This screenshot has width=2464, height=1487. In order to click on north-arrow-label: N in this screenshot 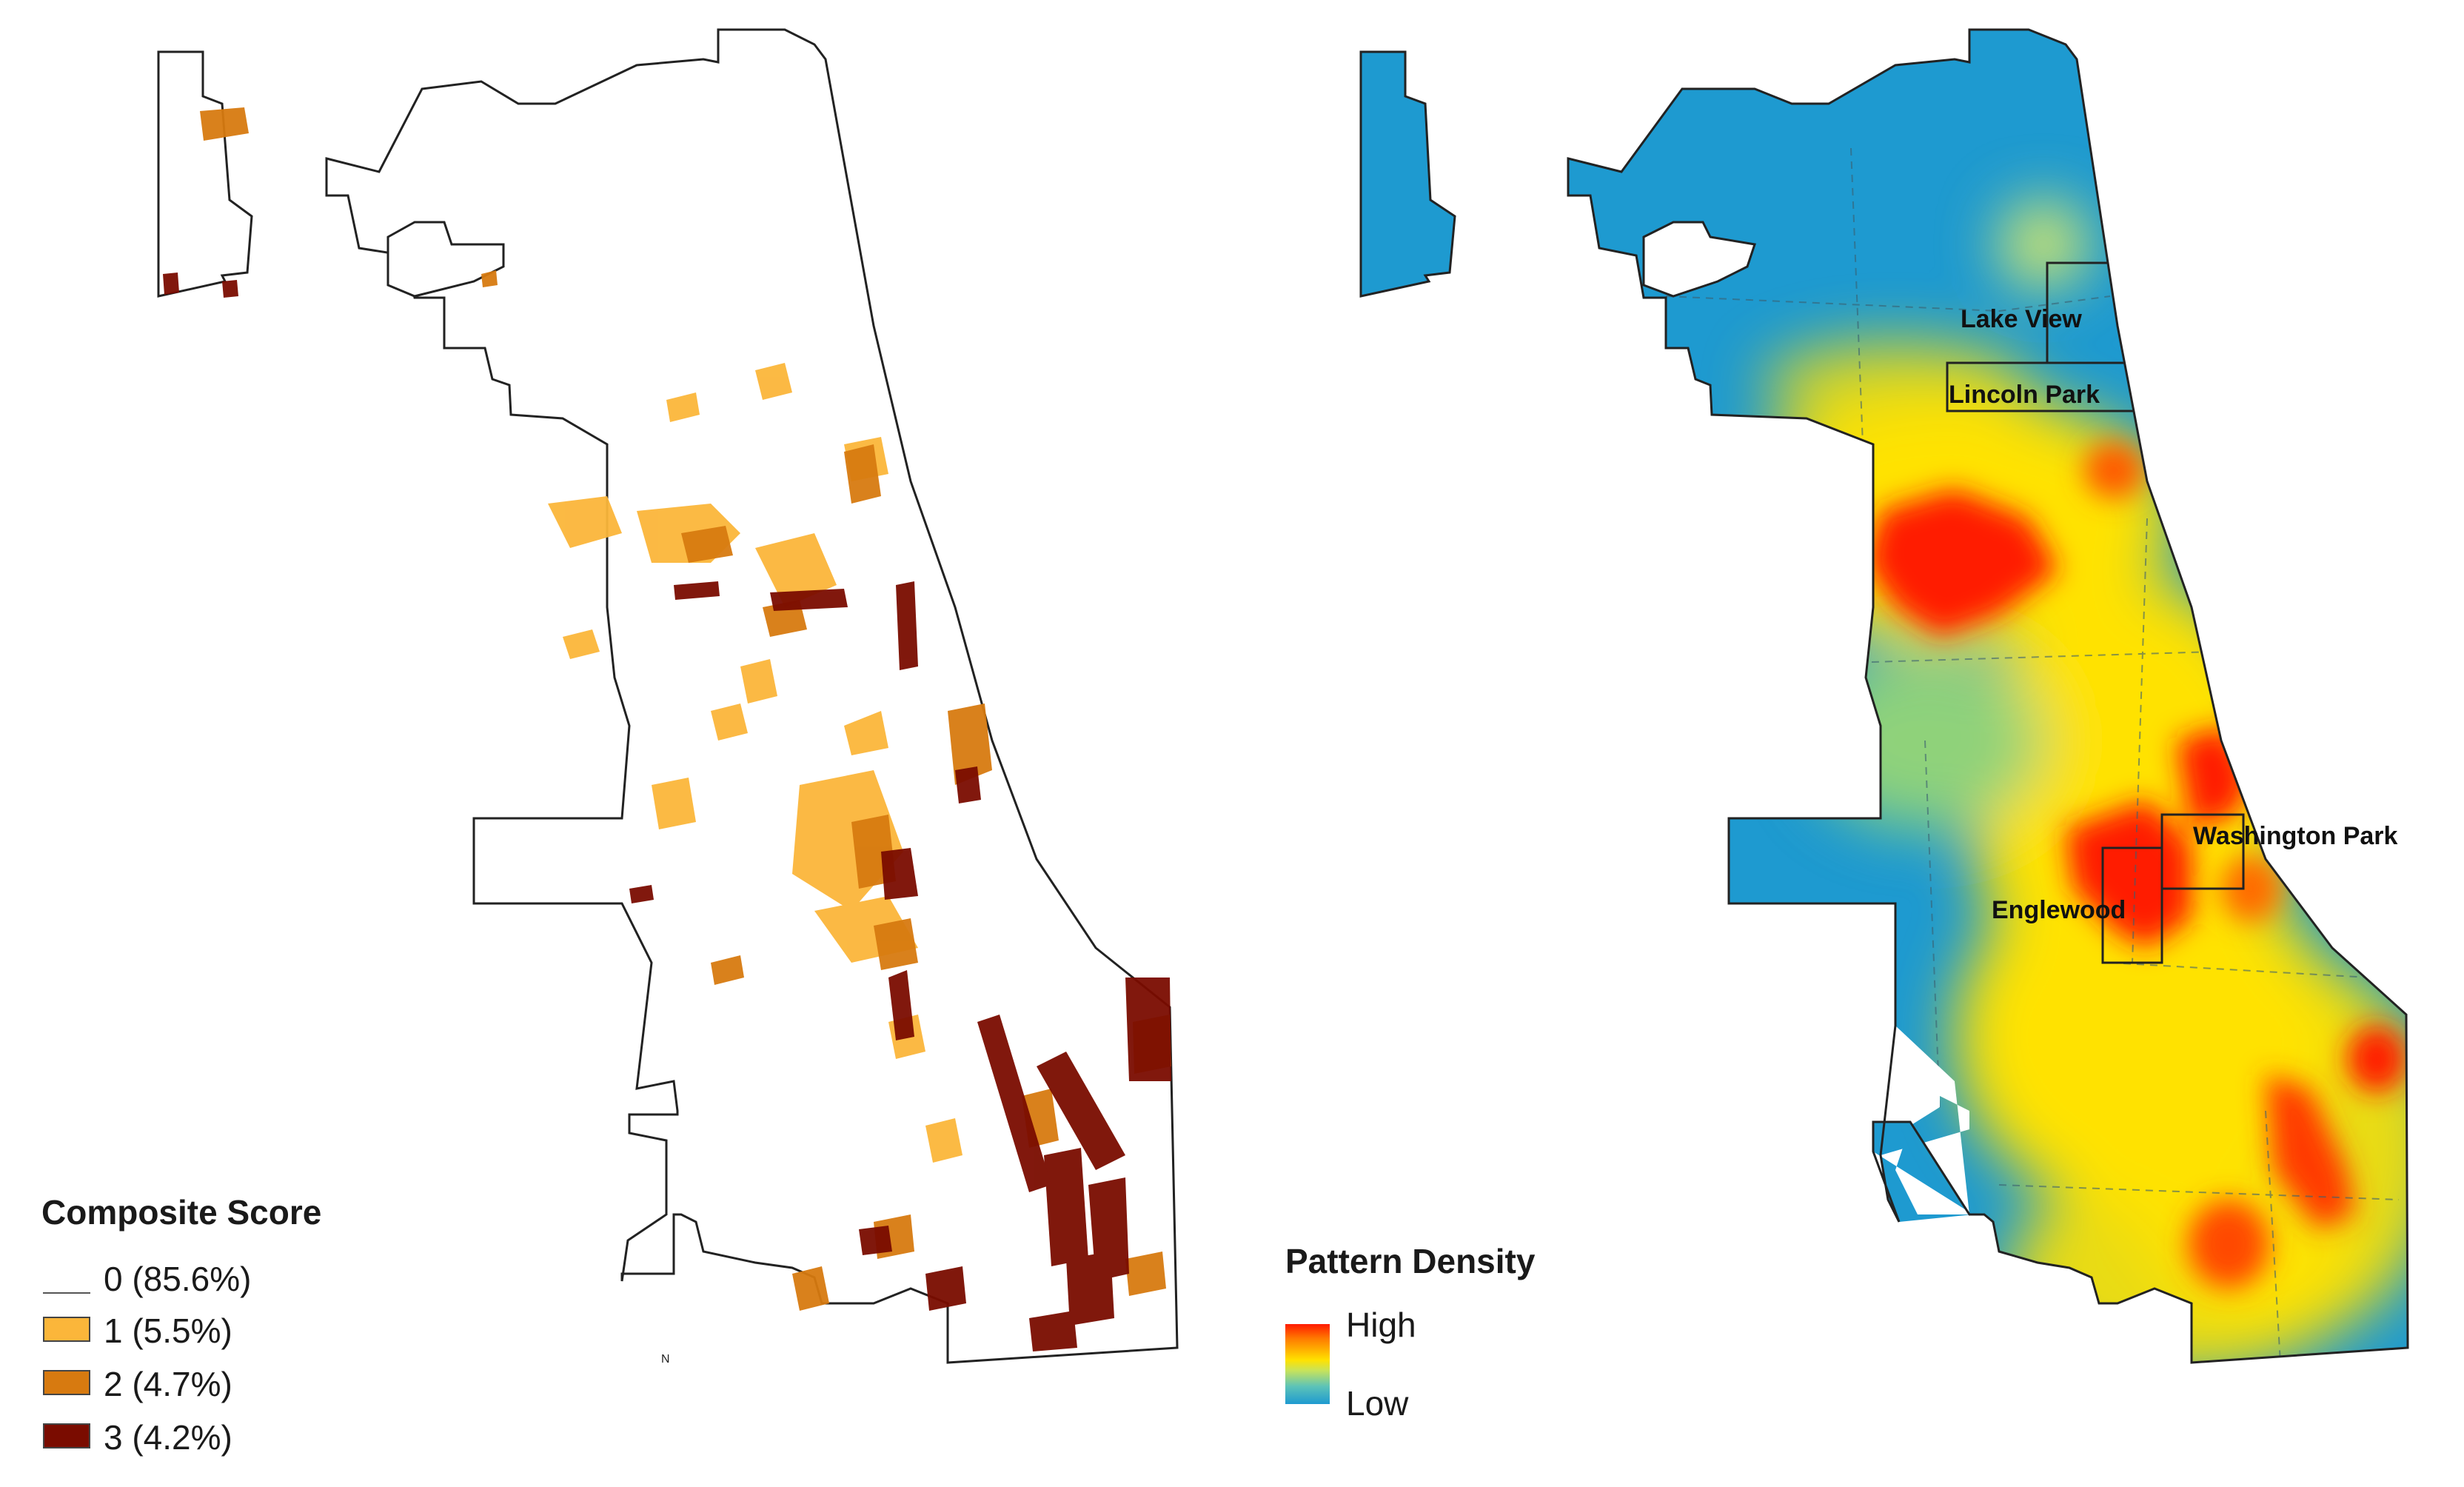, I will do `click(665, 1359)`.